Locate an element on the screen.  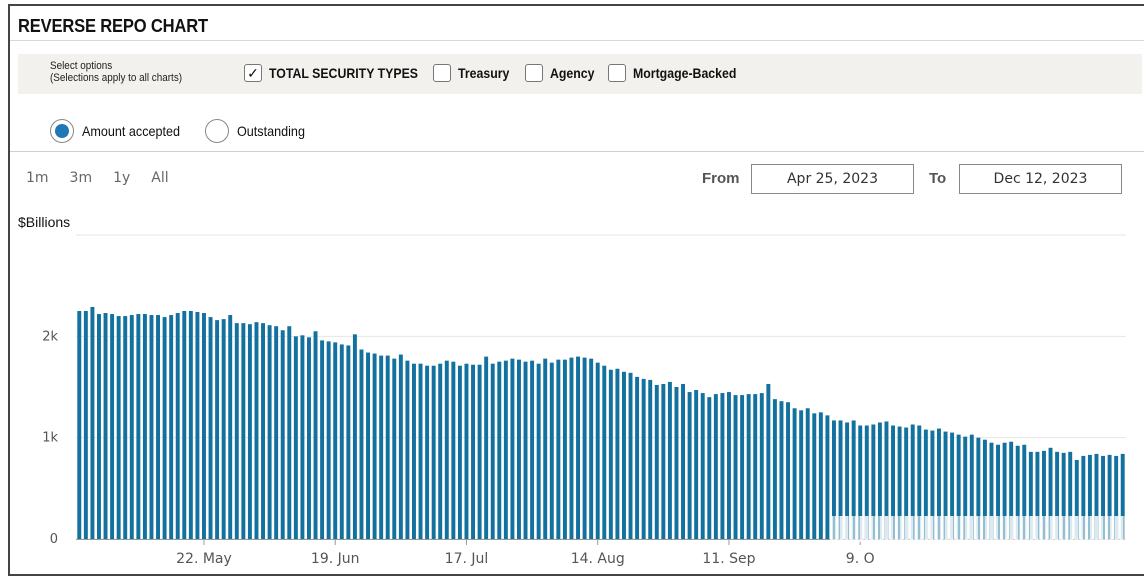
range-button-1m: 1m is located at coordinates (37, 178).